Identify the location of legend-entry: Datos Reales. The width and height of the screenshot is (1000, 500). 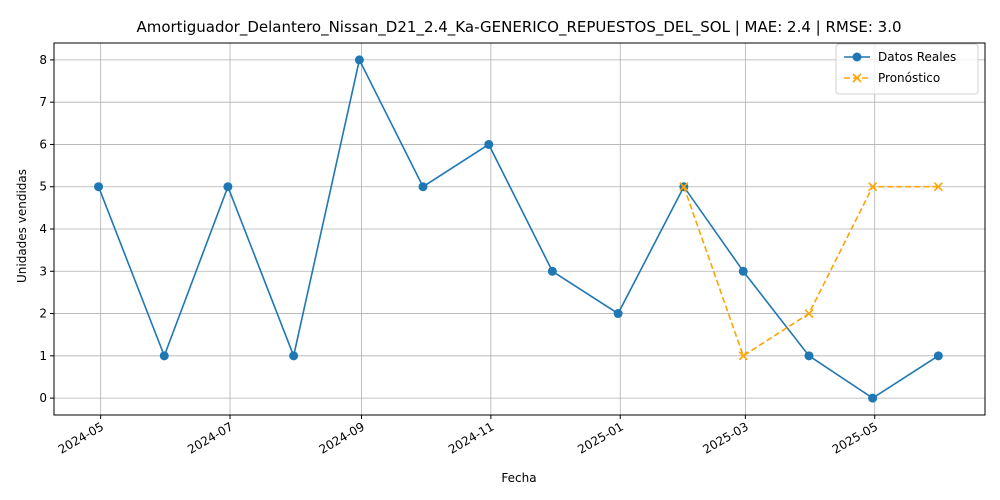
(900, 57).